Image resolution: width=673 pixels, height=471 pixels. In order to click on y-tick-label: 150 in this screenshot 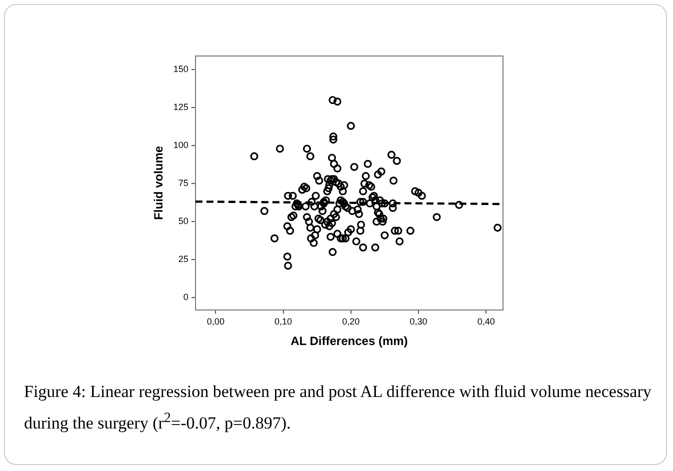, I will do `click(180, 69)`.